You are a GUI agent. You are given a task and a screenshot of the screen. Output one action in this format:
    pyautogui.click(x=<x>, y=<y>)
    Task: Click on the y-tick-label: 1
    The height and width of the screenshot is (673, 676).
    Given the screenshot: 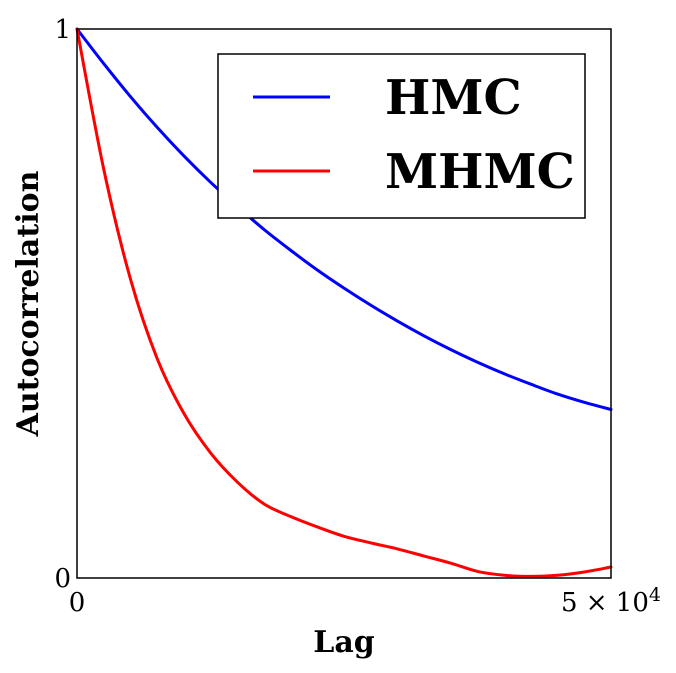 What is the action you would take?
    pyautogui.click(x=62, y=30)
    